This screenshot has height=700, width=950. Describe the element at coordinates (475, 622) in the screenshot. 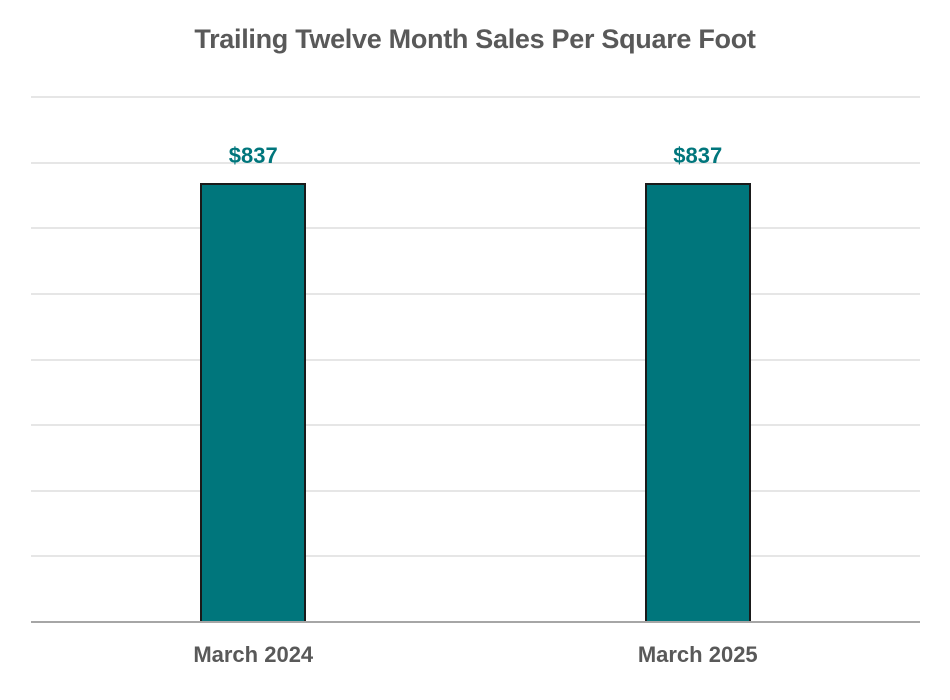

I see `x-axis-line` at that location.